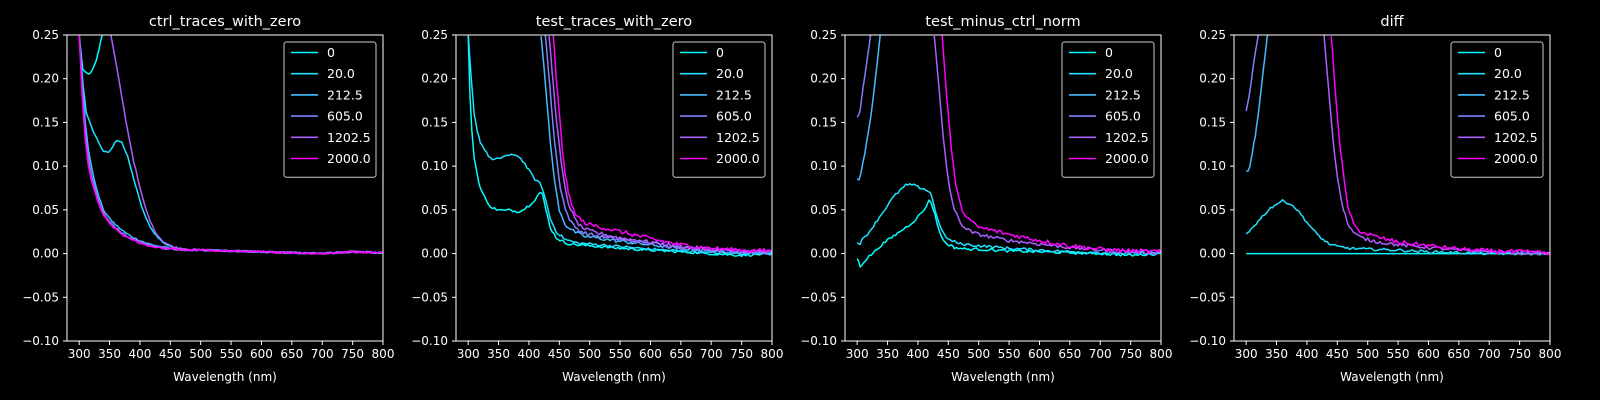 The height and width of the screenshot is (400, 1600). I want to click on chart-title: test_traces_with_zero, so click(614, 22).